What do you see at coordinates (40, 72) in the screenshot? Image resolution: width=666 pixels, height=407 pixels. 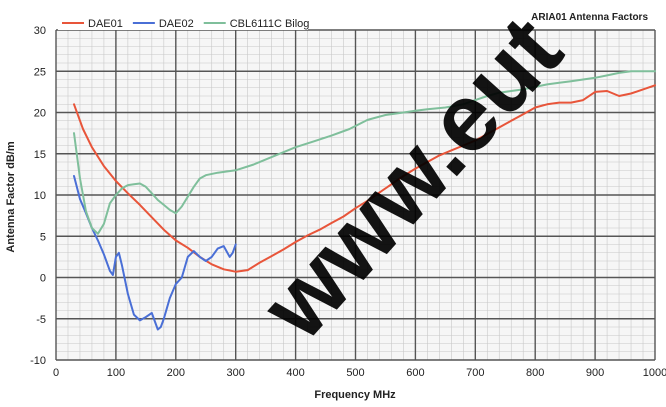 I see `y-tick-label: 25` at bounding box center [40, 72].